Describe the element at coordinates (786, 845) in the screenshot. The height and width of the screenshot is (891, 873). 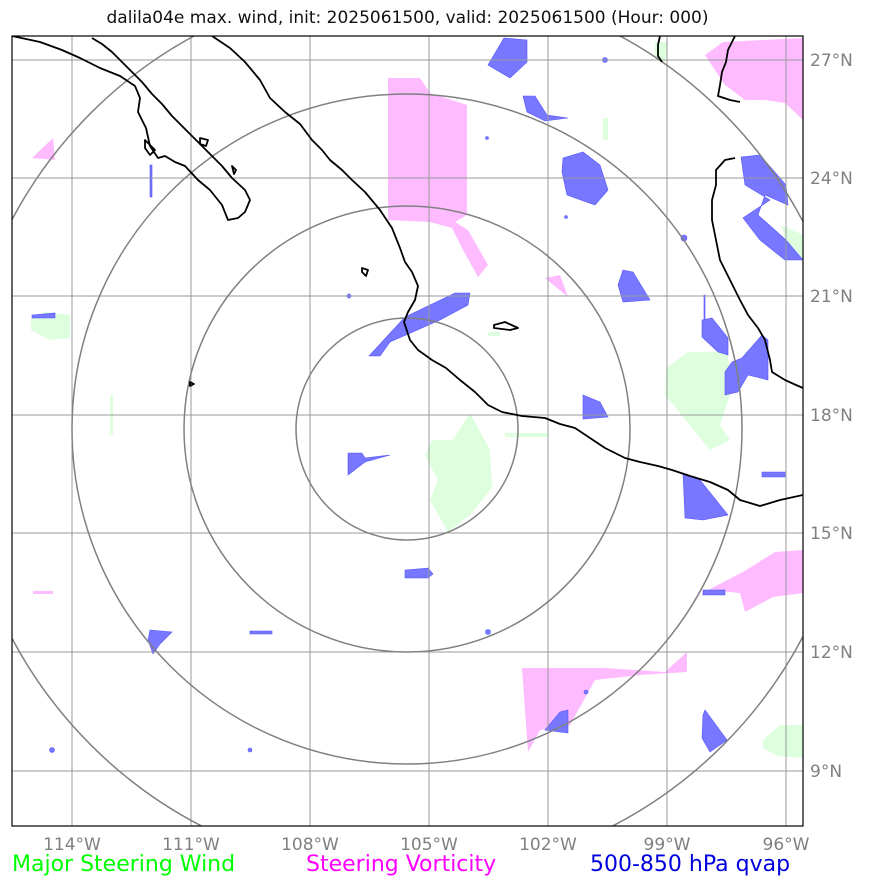
I see `lon-tick-label: 96°W` at that location.